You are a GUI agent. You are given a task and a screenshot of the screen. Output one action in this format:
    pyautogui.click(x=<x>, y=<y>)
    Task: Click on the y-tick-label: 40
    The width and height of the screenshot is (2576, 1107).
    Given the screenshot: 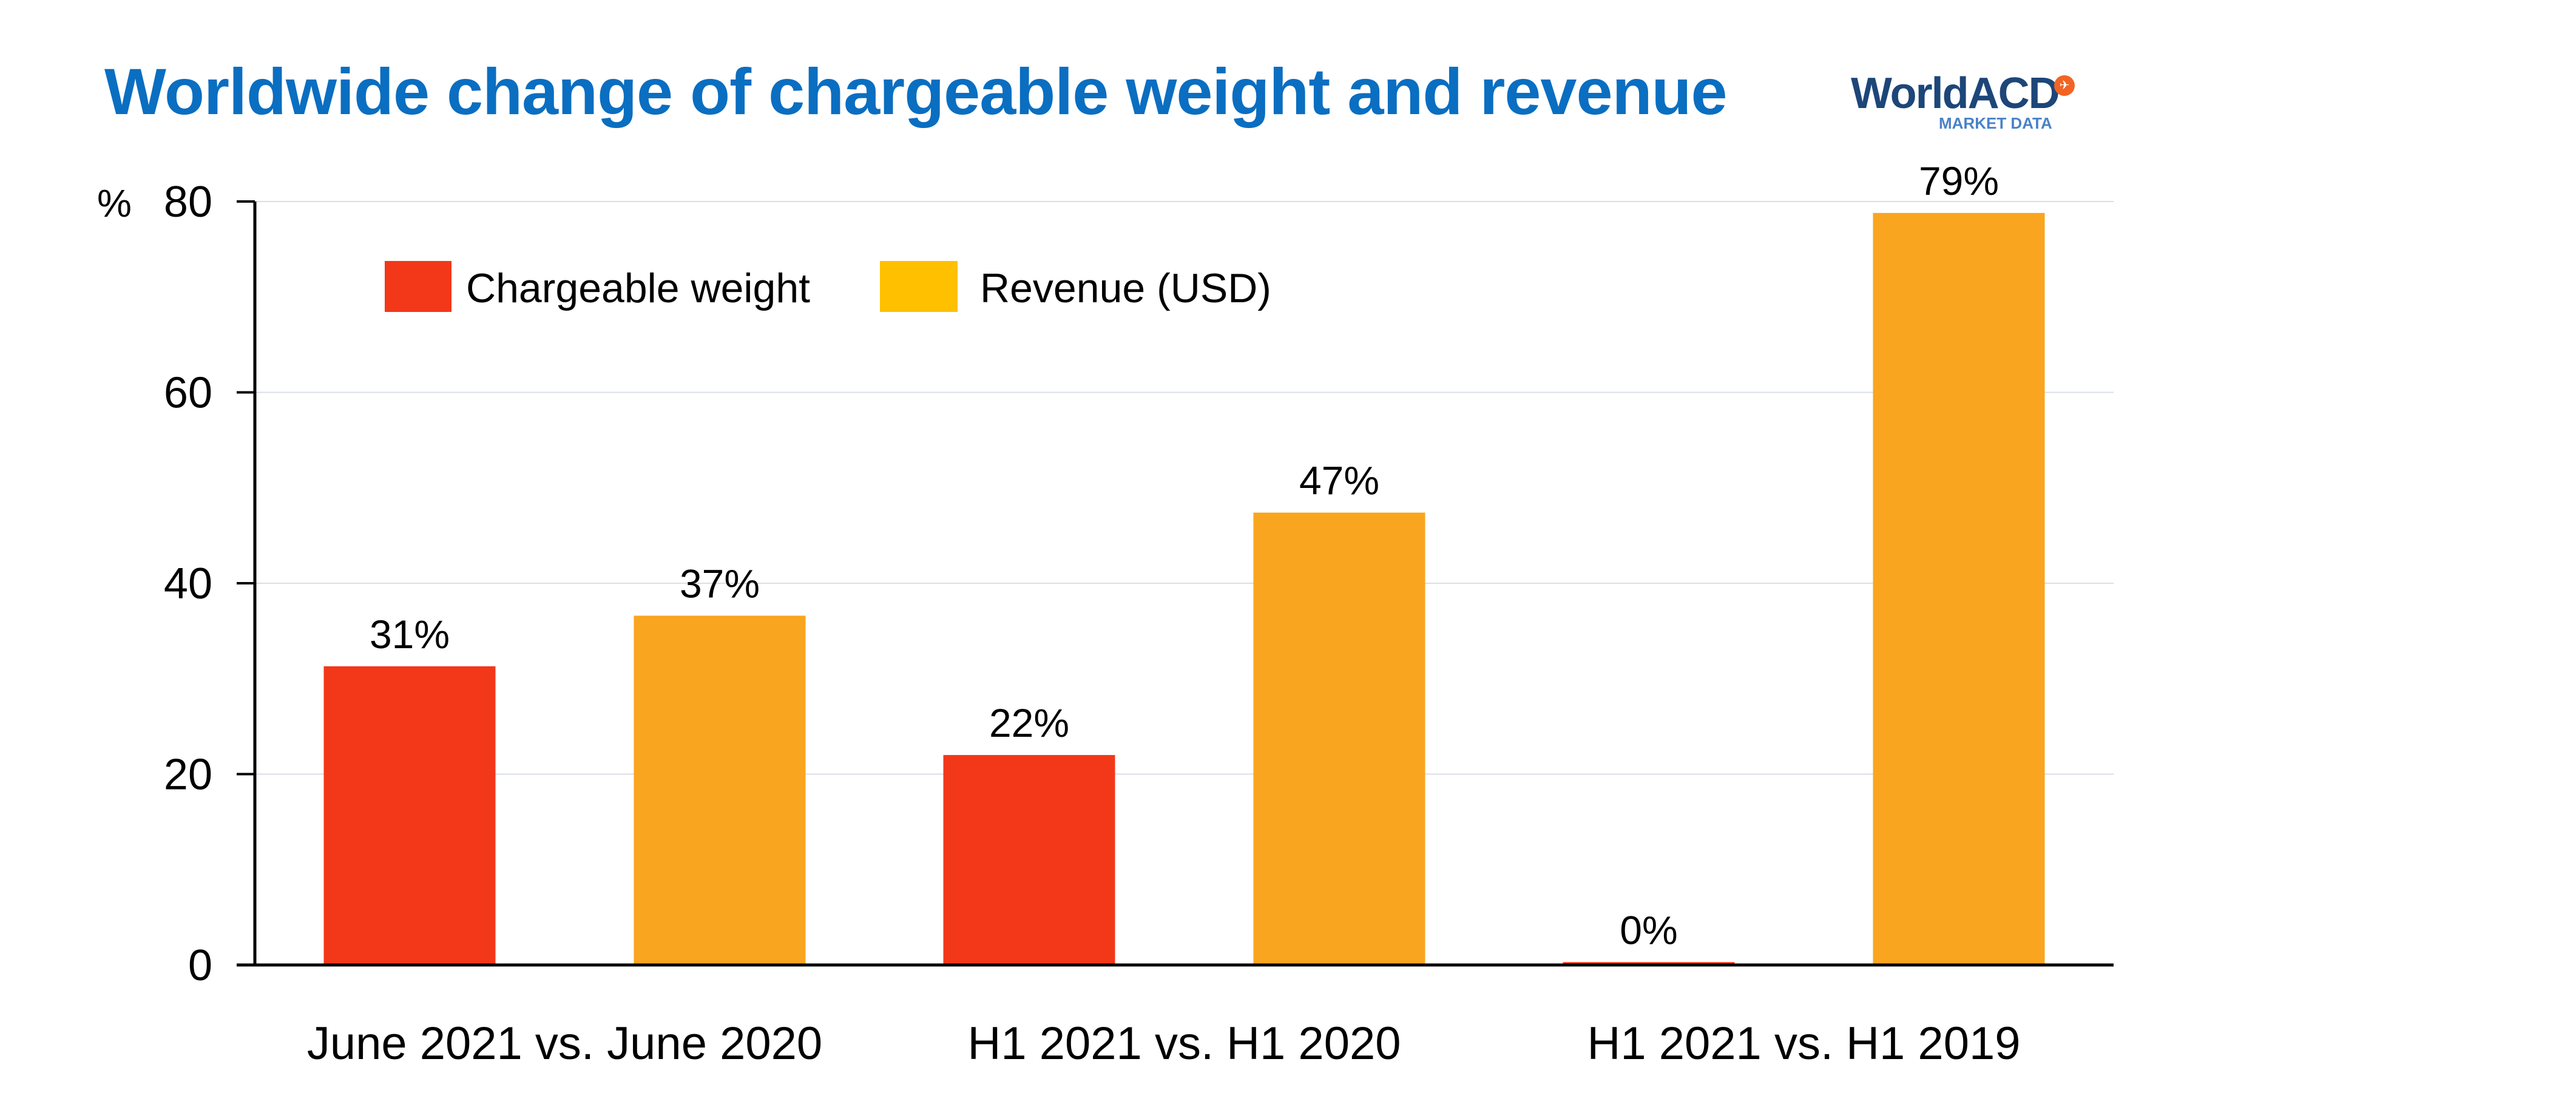 What is the action you would take?
    pyautogui.click(x=188, y=584)
    